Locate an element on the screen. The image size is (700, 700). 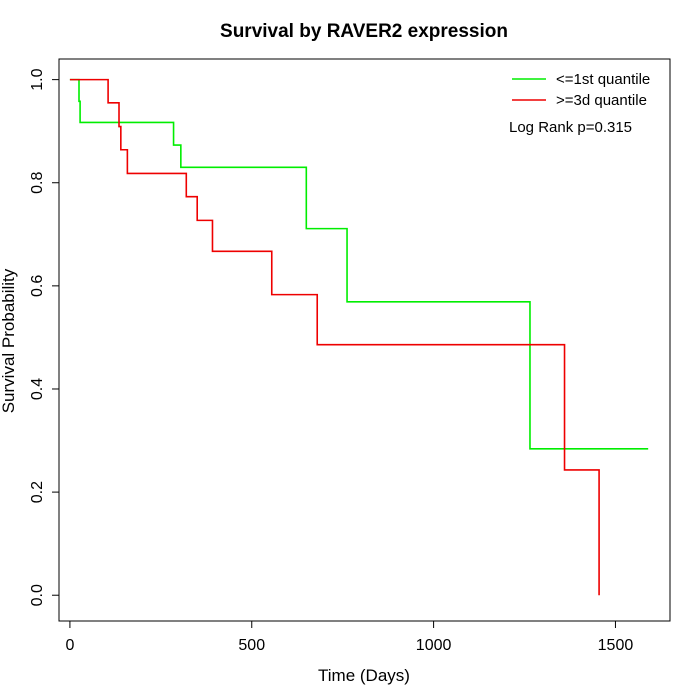
legend: <=1st quantile >=3d quantile is located at coordinates (581, 90).